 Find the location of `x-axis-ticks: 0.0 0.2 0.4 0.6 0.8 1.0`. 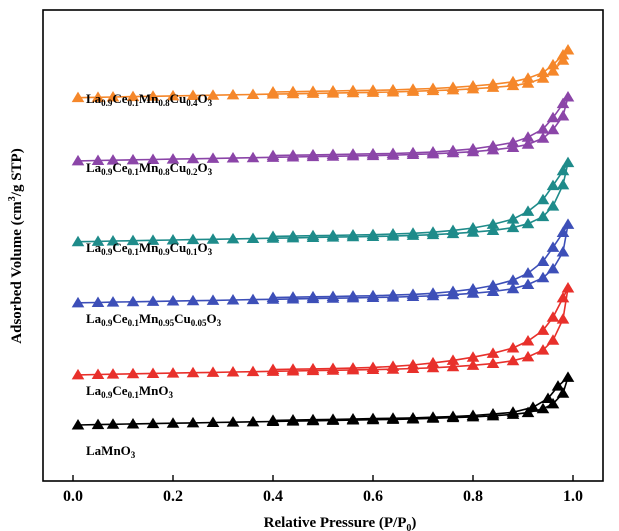

x-axis-ticks: 0.0 0.2 0.4 0.6 0.8 1.0 is located at coordinates (323, 490).